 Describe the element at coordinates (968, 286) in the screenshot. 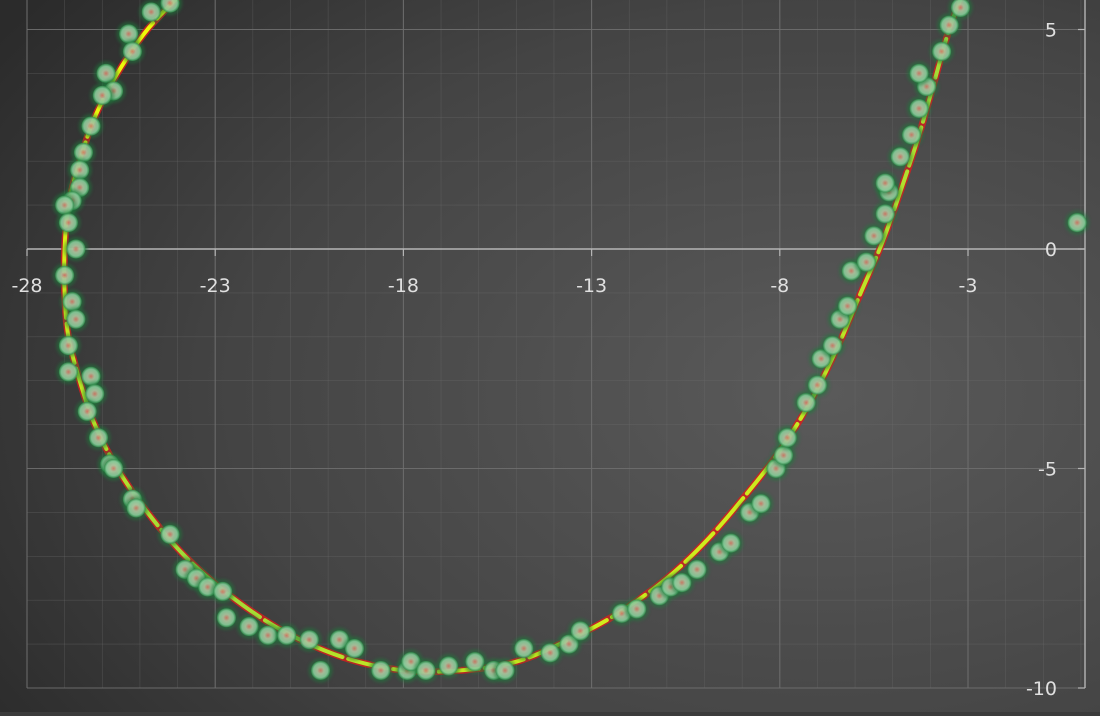

I see `x-tick-label: -3` at that location.